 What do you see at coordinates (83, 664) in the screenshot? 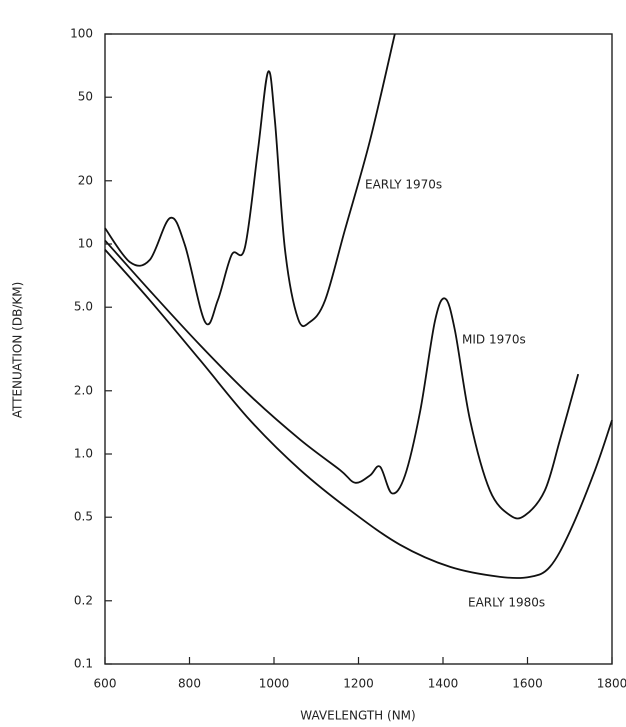
I see `y-tick-label: 0.1` at bounding box center [83, 664].